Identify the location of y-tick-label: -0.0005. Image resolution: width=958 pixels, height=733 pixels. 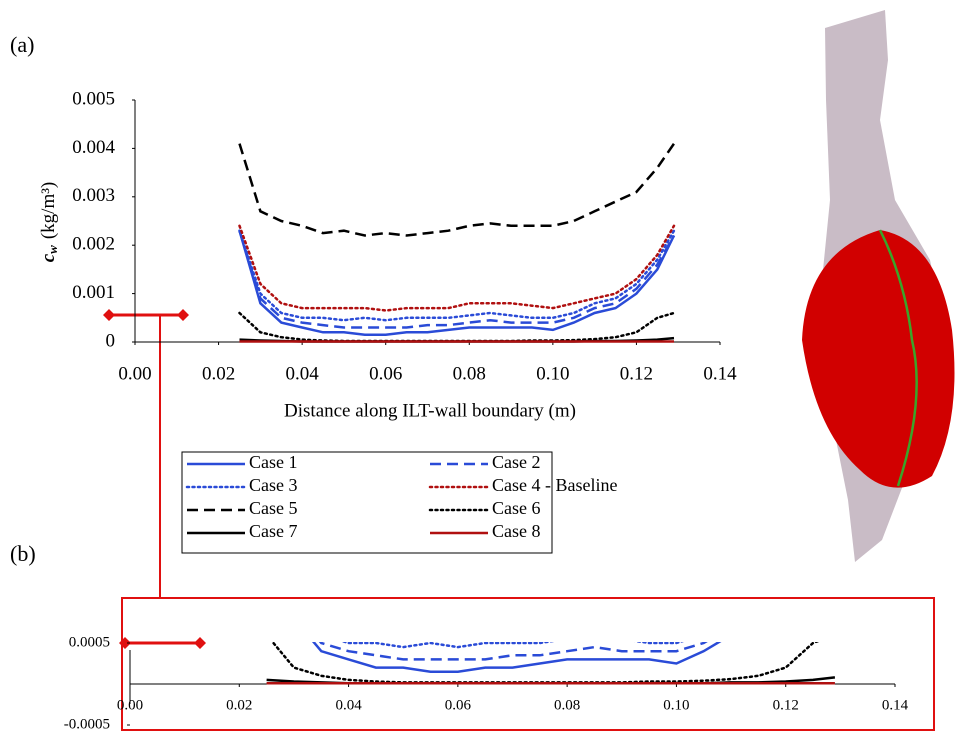
(87, 724).